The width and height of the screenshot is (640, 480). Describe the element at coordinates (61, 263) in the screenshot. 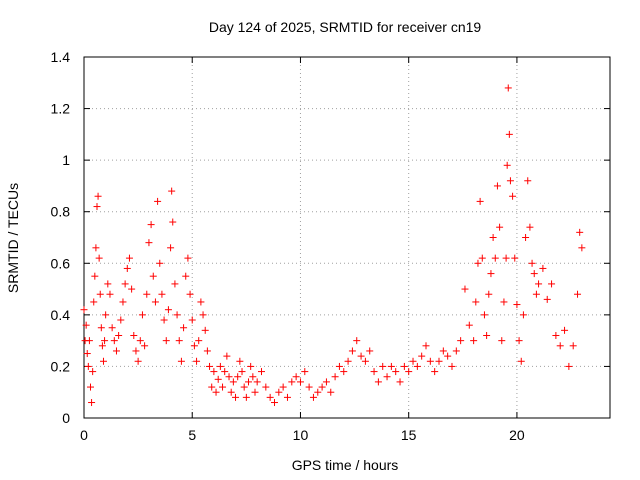

I see `y-tick-label: 0.6` at that location.